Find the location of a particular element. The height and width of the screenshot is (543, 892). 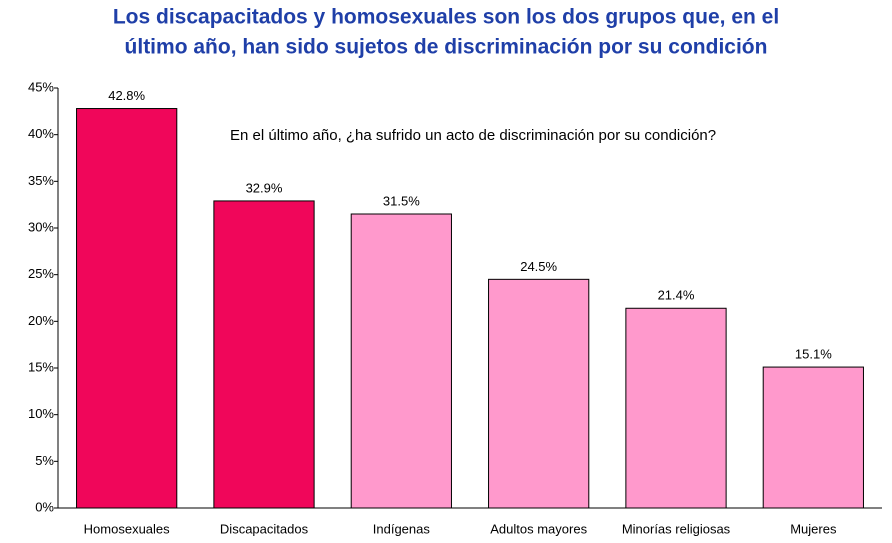

y-tick-label: 45% is located at coordinates (41, 86).